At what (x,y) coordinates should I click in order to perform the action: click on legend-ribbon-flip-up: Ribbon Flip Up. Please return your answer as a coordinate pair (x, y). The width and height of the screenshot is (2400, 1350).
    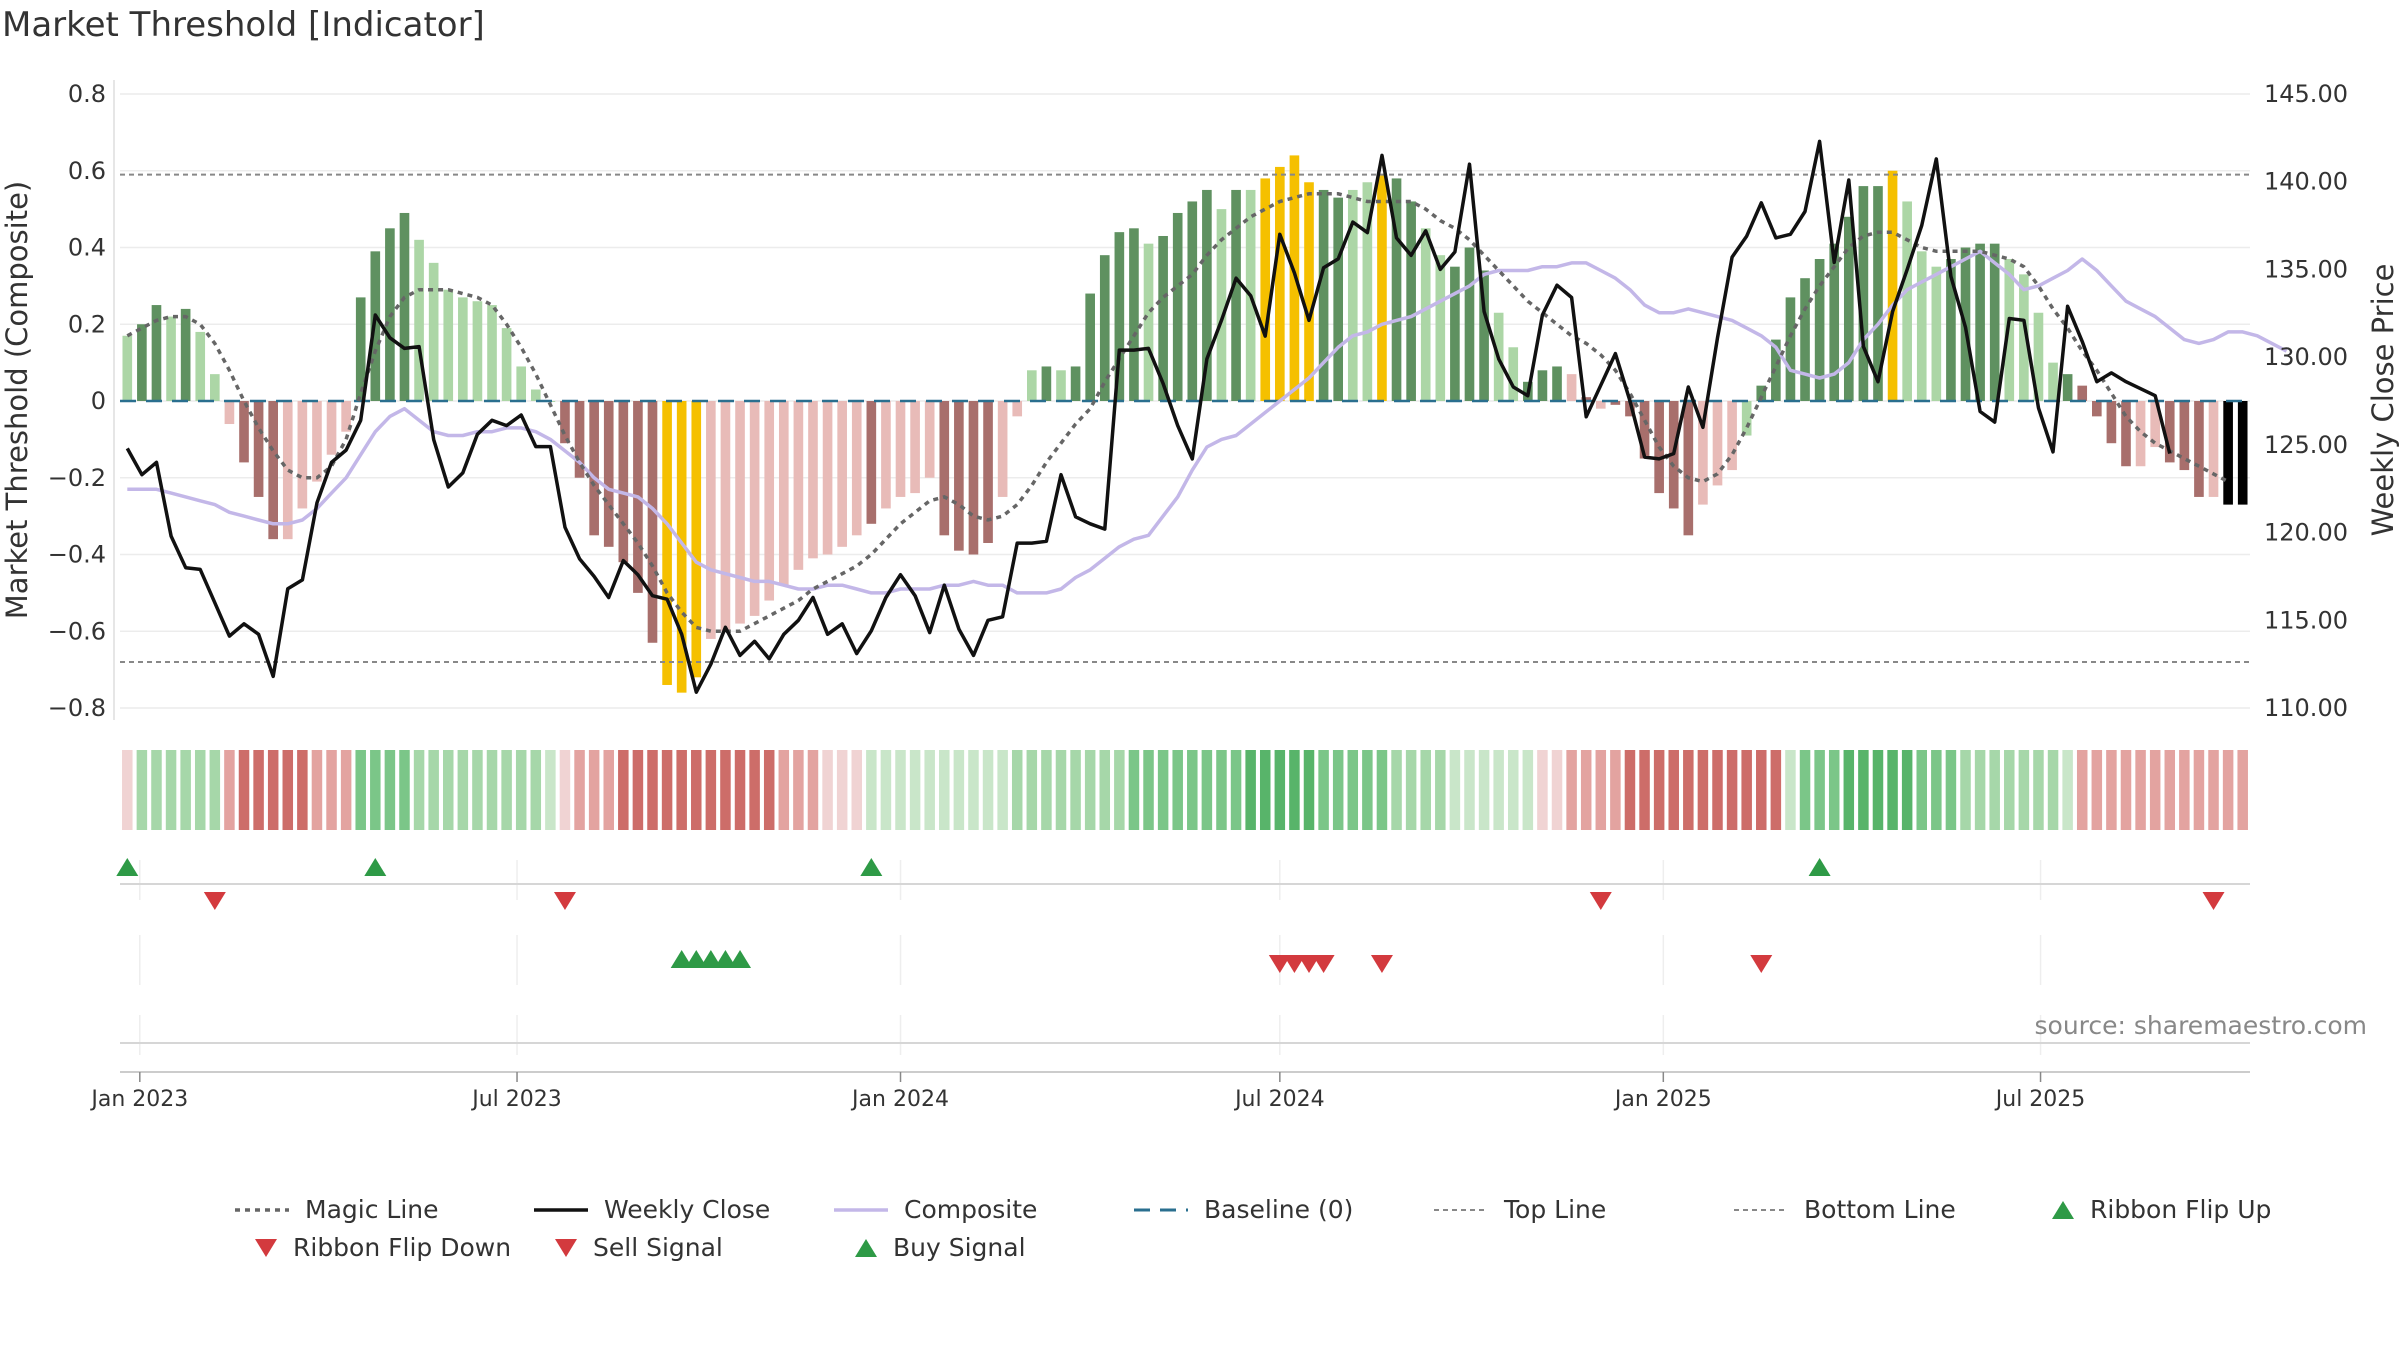
    Looking at the image, I should click on (2160, 1209).